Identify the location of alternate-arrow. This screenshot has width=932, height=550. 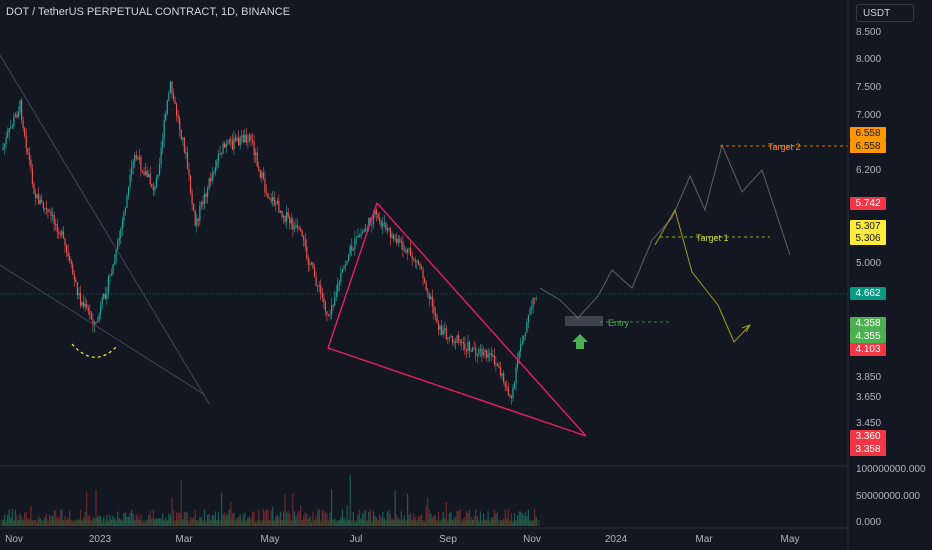
(746, 328).